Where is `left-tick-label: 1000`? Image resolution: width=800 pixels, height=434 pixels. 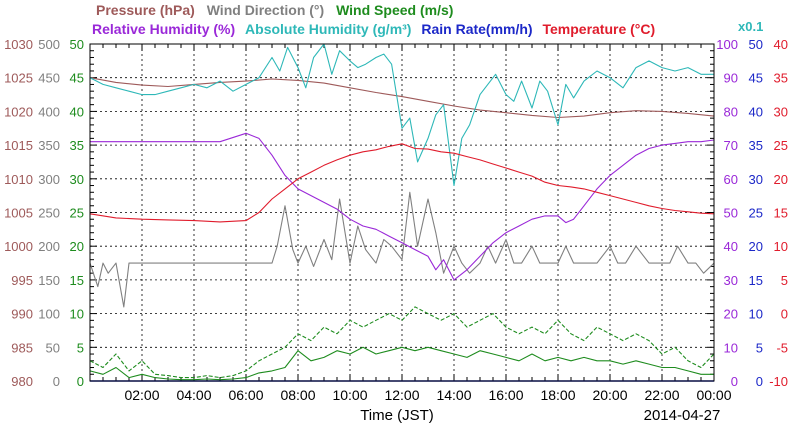 left-tick-label: 1000 is located at coordinates (18, 246).